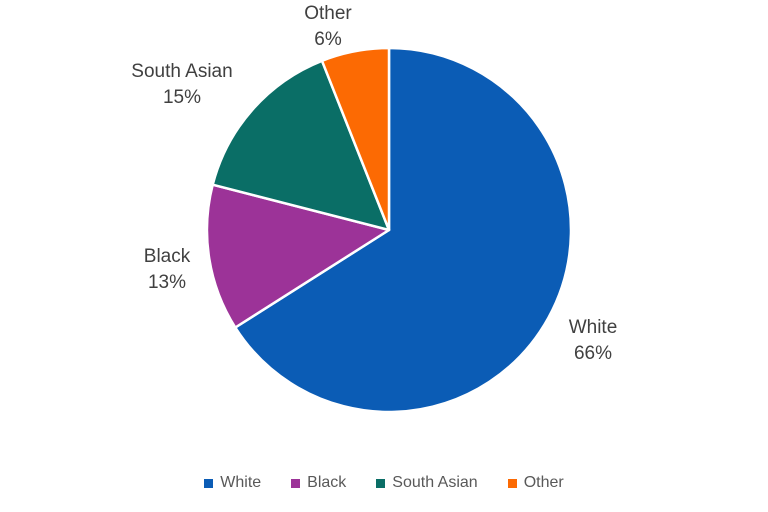 Image resolution: width=768 pixels, height=512 pixels. What do you see at coordinates (296, 483) in the screenshot?
I see `legend-swatch-black` at bounding box center [296, 483].